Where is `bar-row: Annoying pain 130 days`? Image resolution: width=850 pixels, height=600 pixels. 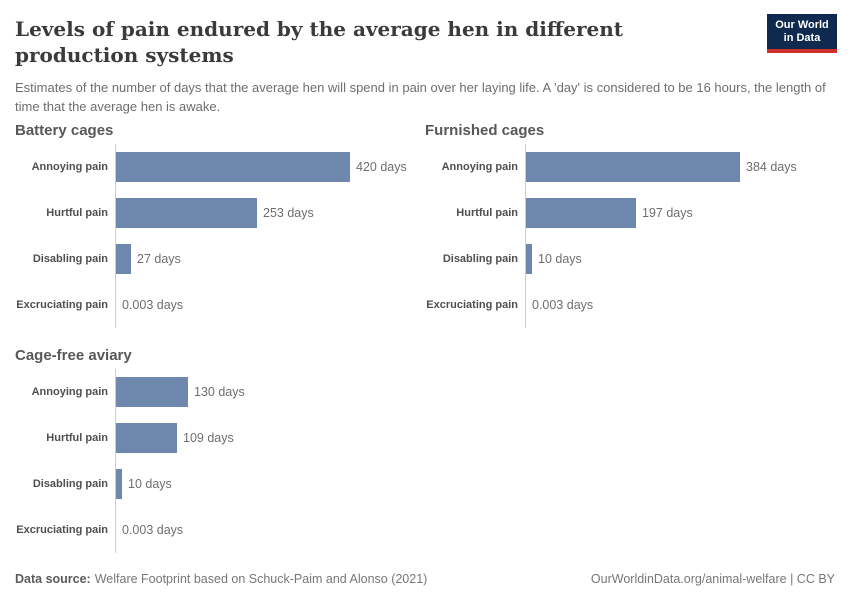 bar-row: Annoying pain 130 days is located at coordinates (222, 392).